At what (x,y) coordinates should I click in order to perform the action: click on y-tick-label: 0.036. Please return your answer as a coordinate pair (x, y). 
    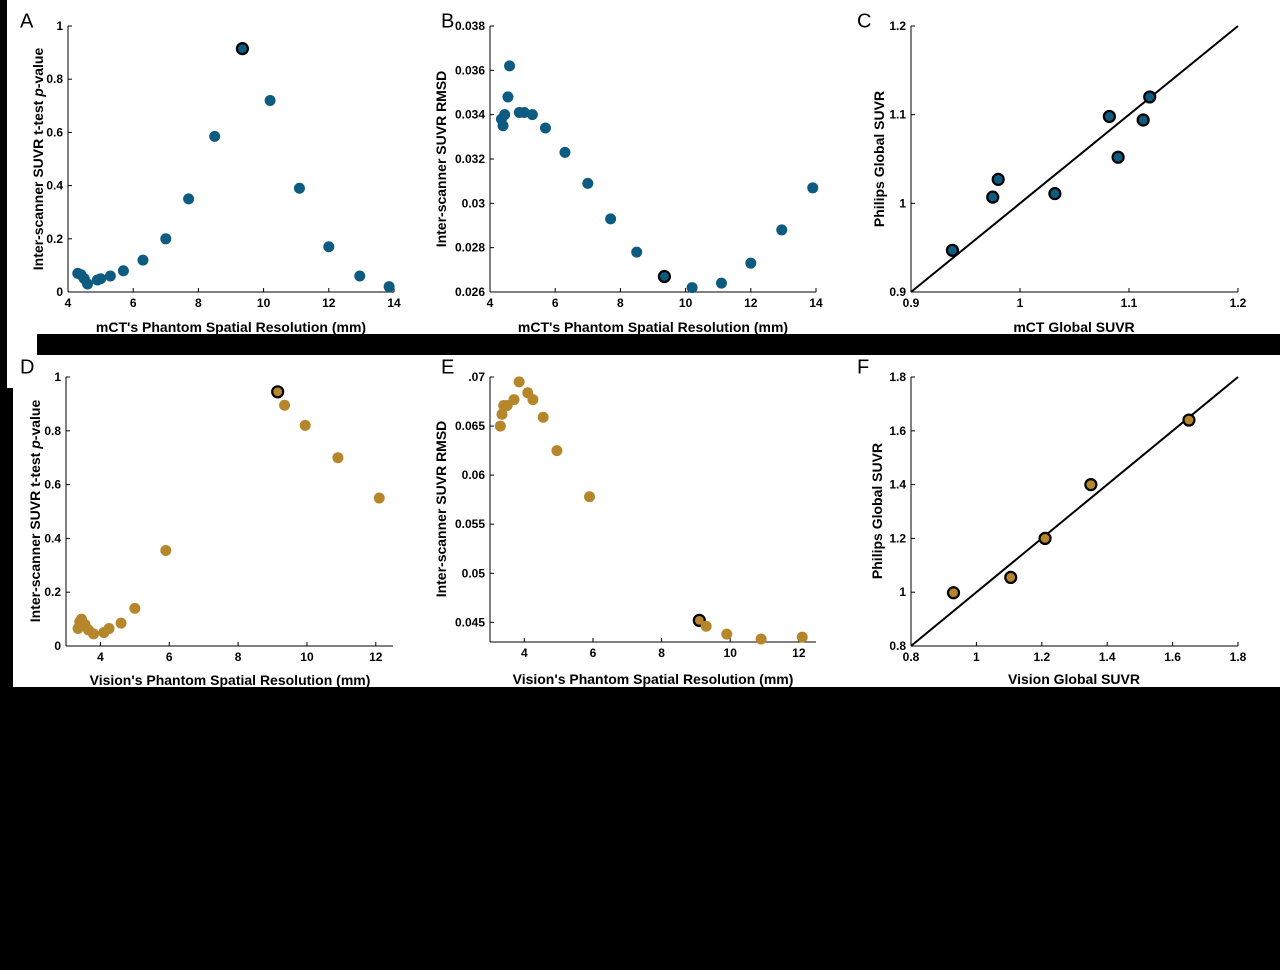
    Looking at the image, I should click on (470, 70).